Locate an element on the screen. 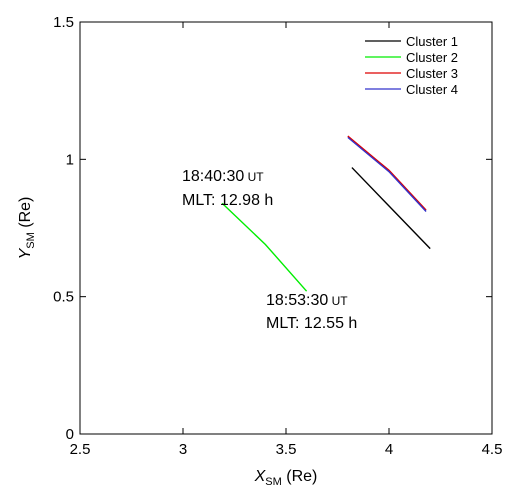  annotation-end-mlt: MLT: 12.55 h is located at coordinates (311, 323).